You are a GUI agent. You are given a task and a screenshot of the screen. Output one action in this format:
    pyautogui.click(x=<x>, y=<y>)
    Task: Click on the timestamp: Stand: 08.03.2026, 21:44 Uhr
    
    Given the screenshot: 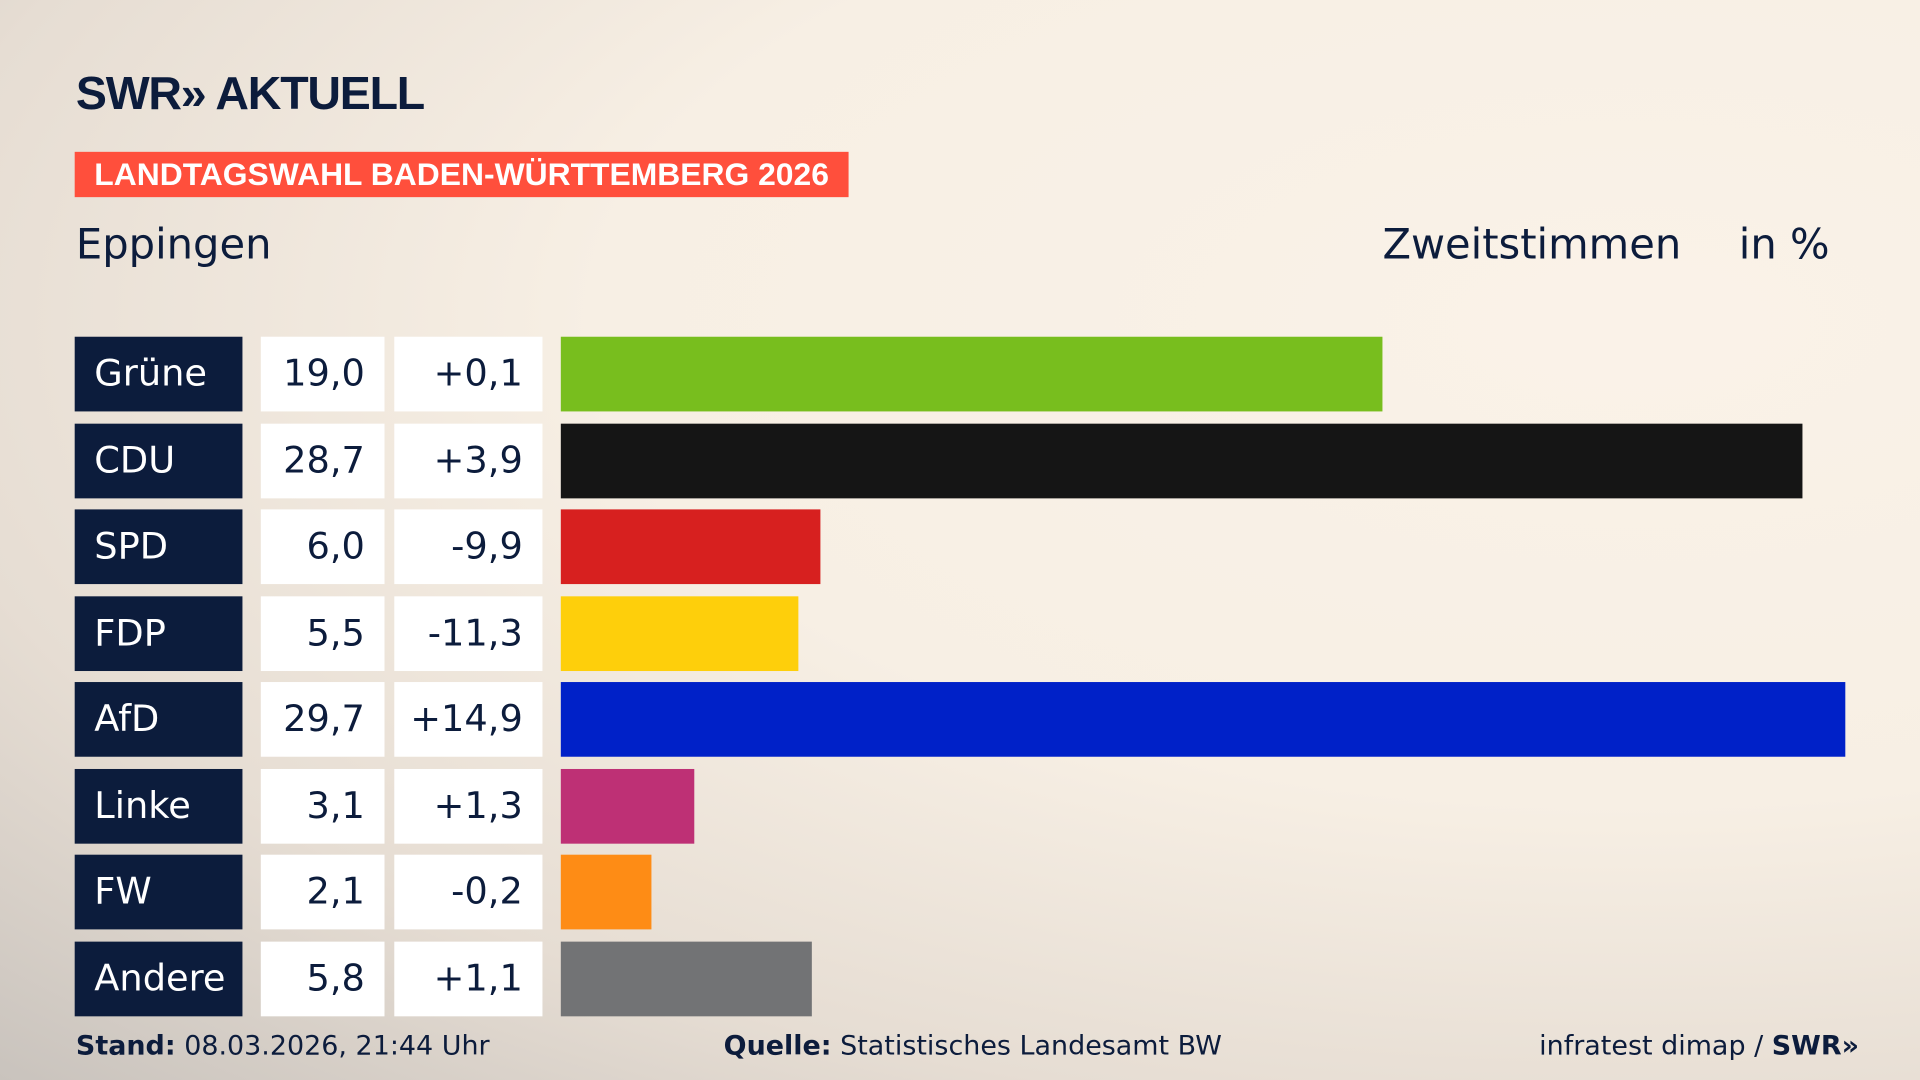 What is the action you would take?
    pyautogui.click(x=283, y=1046)
    